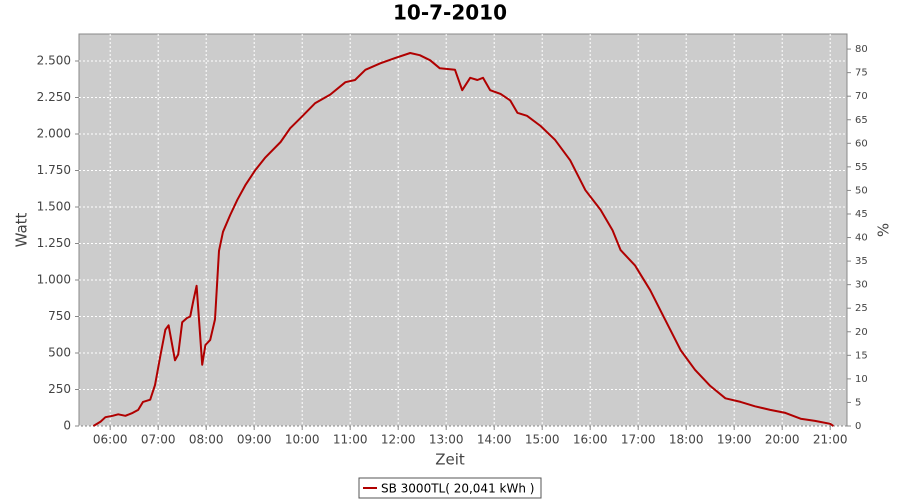 This screenshot has height=500, width=900. I want to click on y-tick-label: 2.250, so click(54, 97).